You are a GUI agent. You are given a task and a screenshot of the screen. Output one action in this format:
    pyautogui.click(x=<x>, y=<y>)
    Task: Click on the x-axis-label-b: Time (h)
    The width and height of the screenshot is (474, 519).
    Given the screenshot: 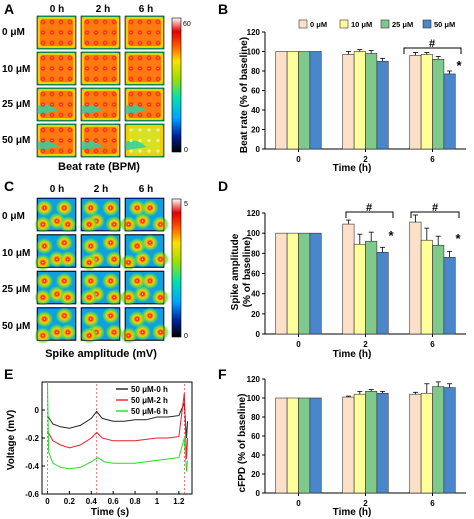 What is the action you would take?
    pyautogui.click(x=352, y=168)
    